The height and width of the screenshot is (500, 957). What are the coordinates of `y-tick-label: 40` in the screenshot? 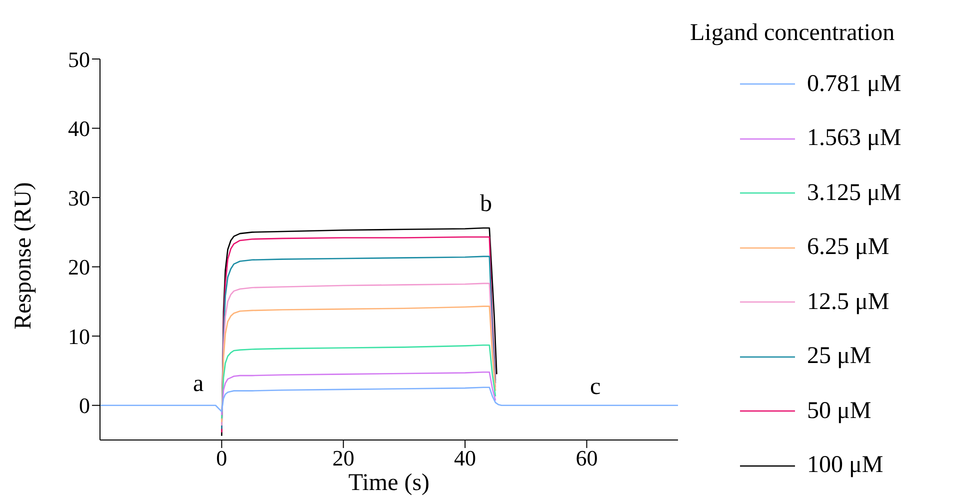 It's located at (79, 129).